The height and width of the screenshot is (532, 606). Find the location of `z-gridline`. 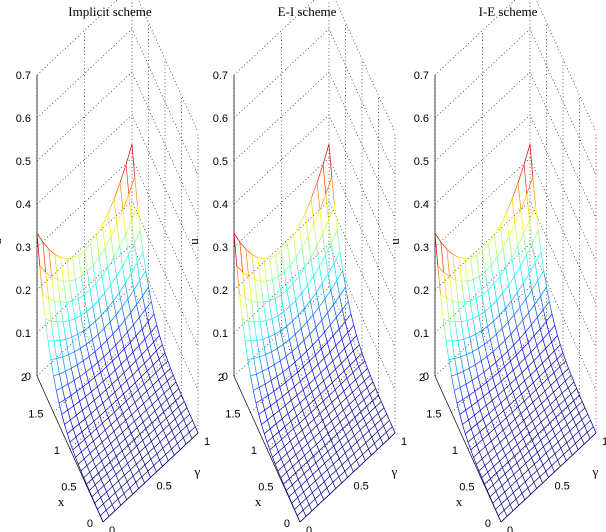

z-gridline is located at coordinates (314, 66).